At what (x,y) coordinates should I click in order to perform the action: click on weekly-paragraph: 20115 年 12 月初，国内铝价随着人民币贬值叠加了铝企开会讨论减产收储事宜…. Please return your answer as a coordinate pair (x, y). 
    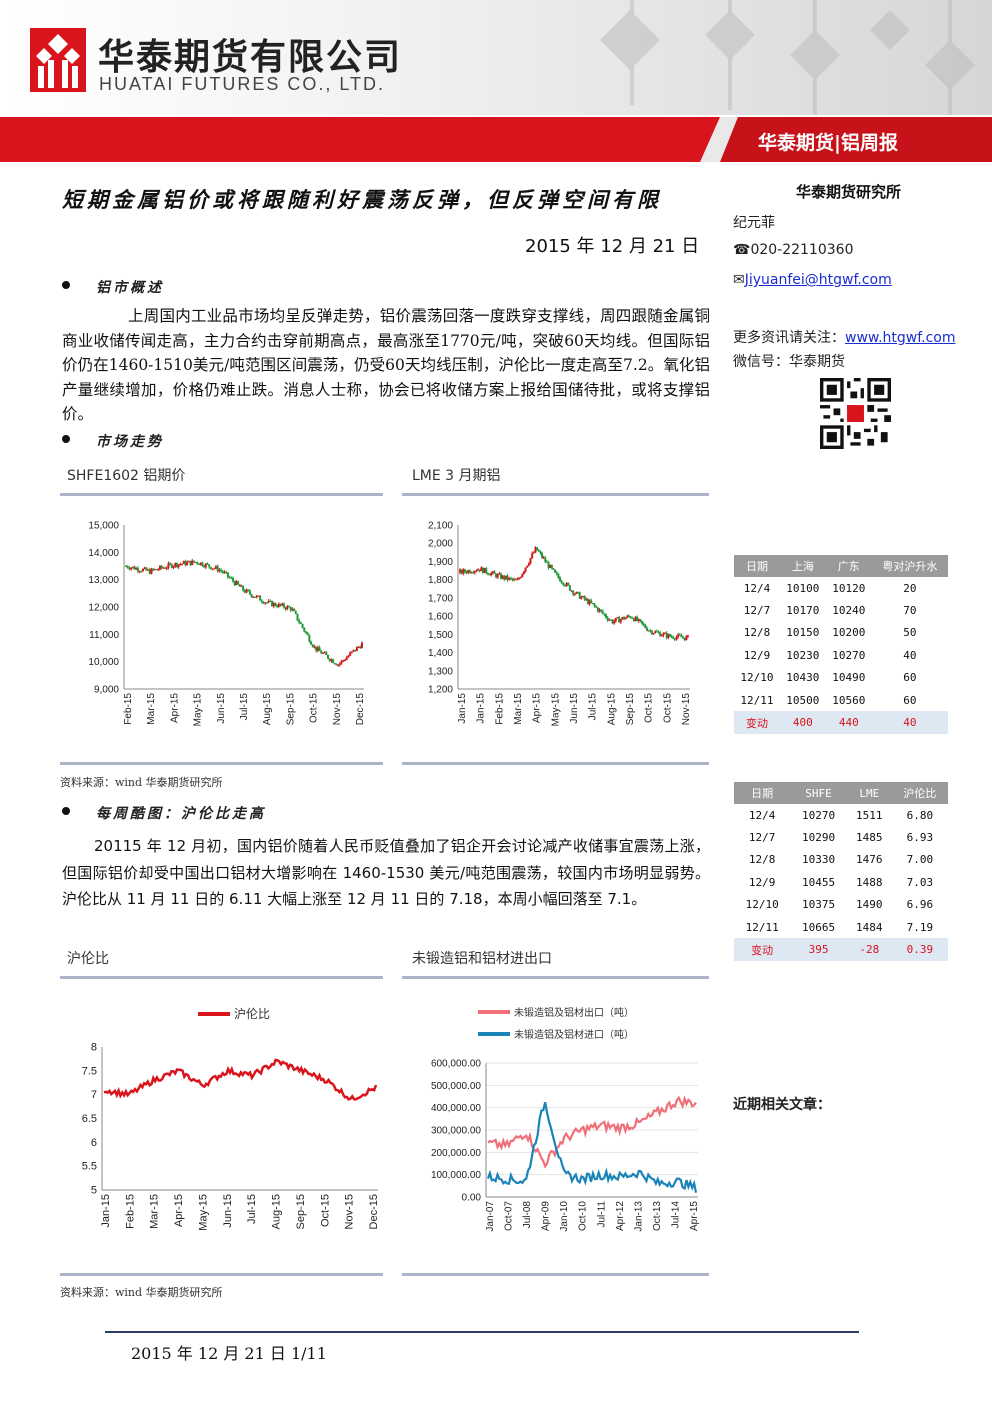
    Looking at the image, I should click on (386, 872).